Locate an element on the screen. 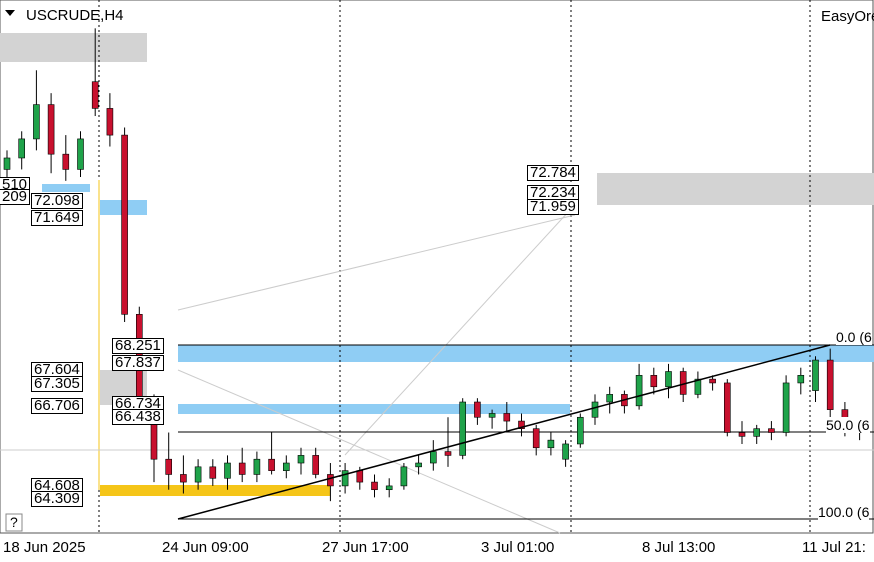  time-label: 8 Jul 13:00 is located at coordinates (679, 547).